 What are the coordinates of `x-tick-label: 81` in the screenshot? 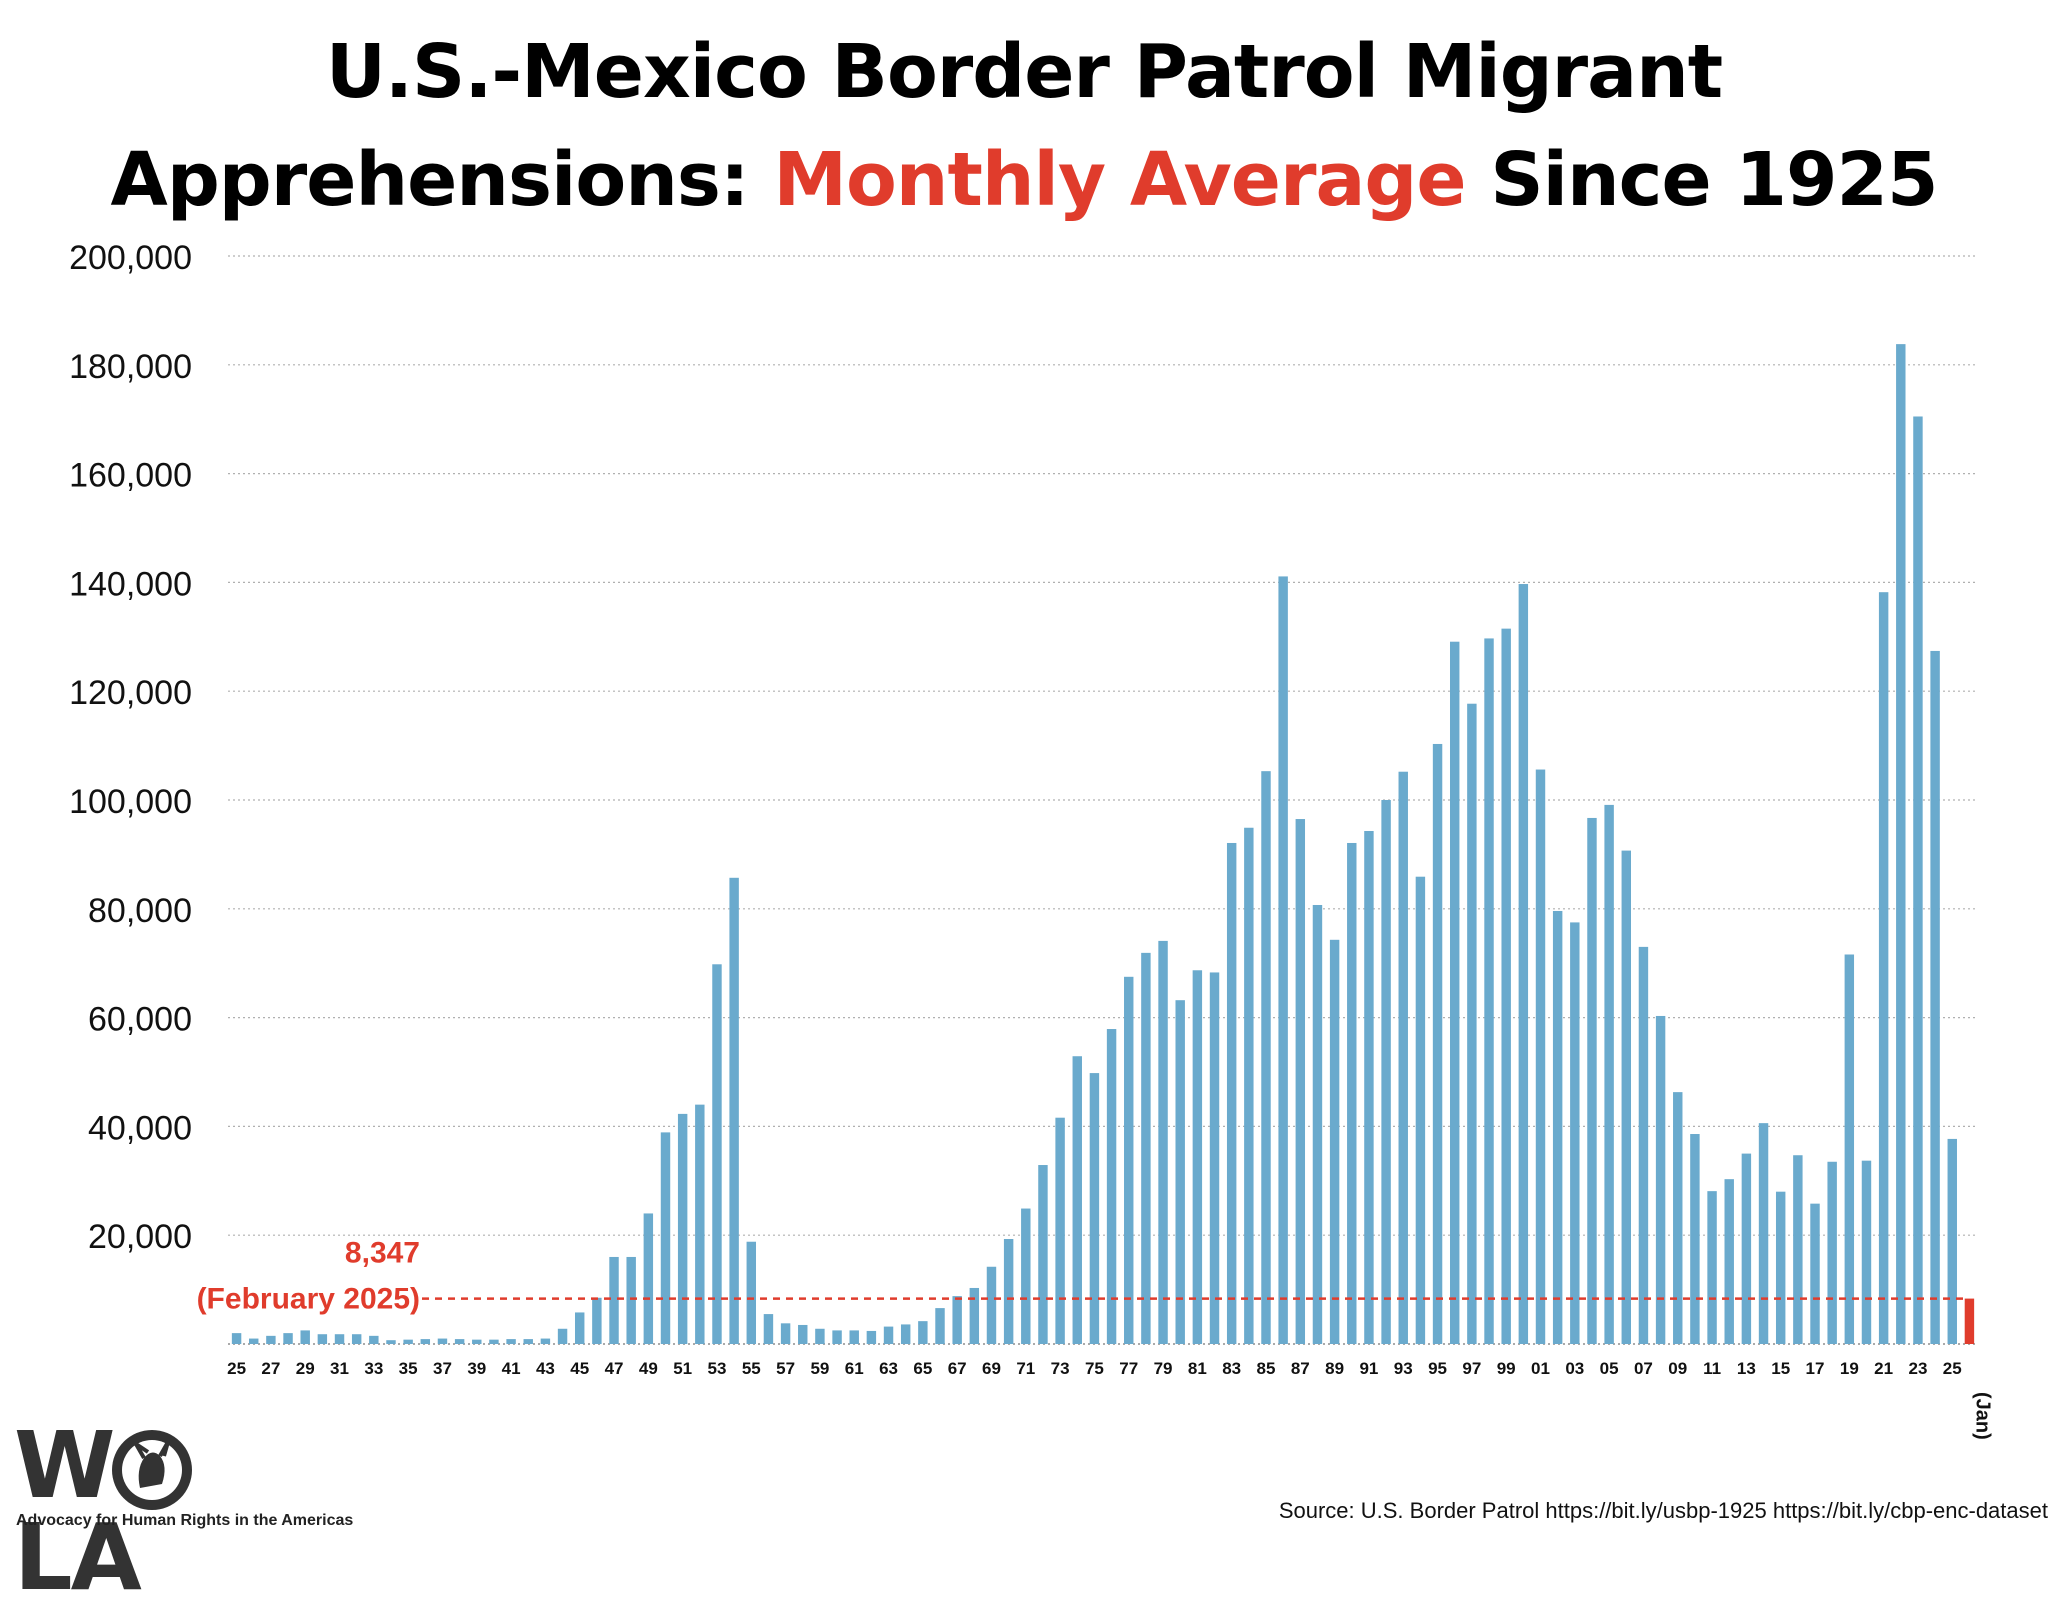 It's located at (1197, 1368).